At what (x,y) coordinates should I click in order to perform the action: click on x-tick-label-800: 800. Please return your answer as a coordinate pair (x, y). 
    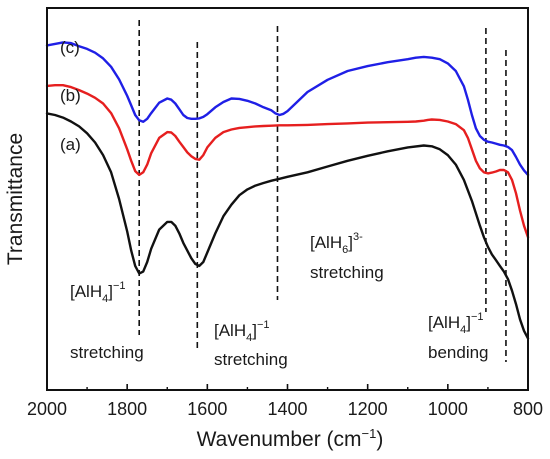
    Looking at the image, I should click on (528, 409).